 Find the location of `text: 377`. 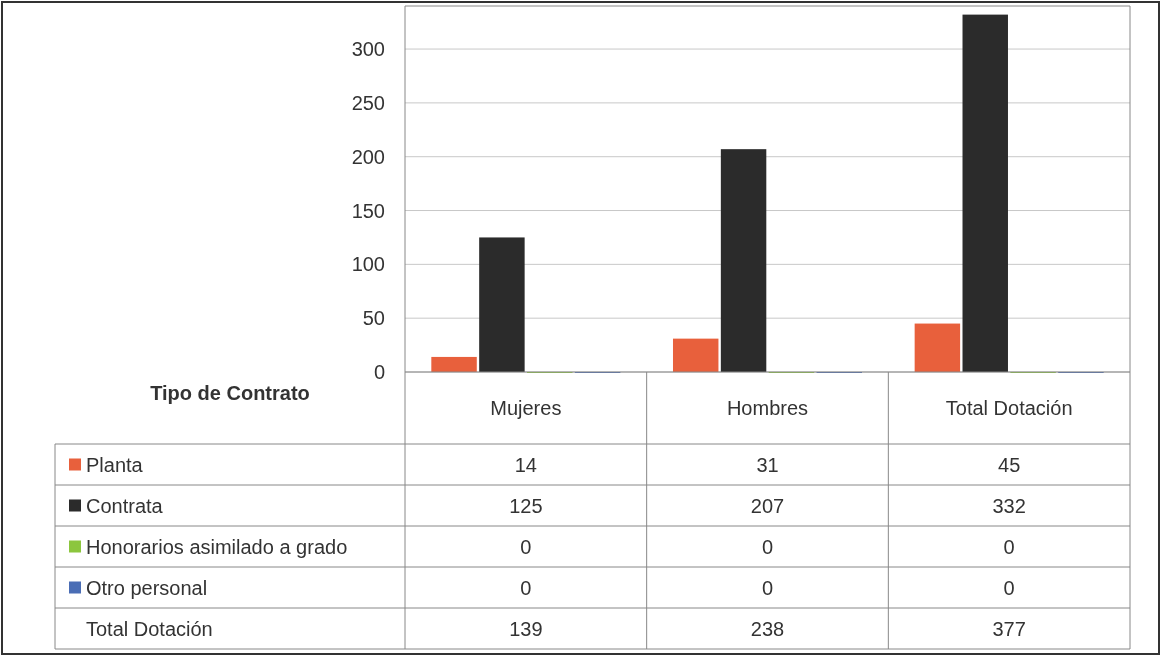

text: 377 is located at coordinates (1009, 628).